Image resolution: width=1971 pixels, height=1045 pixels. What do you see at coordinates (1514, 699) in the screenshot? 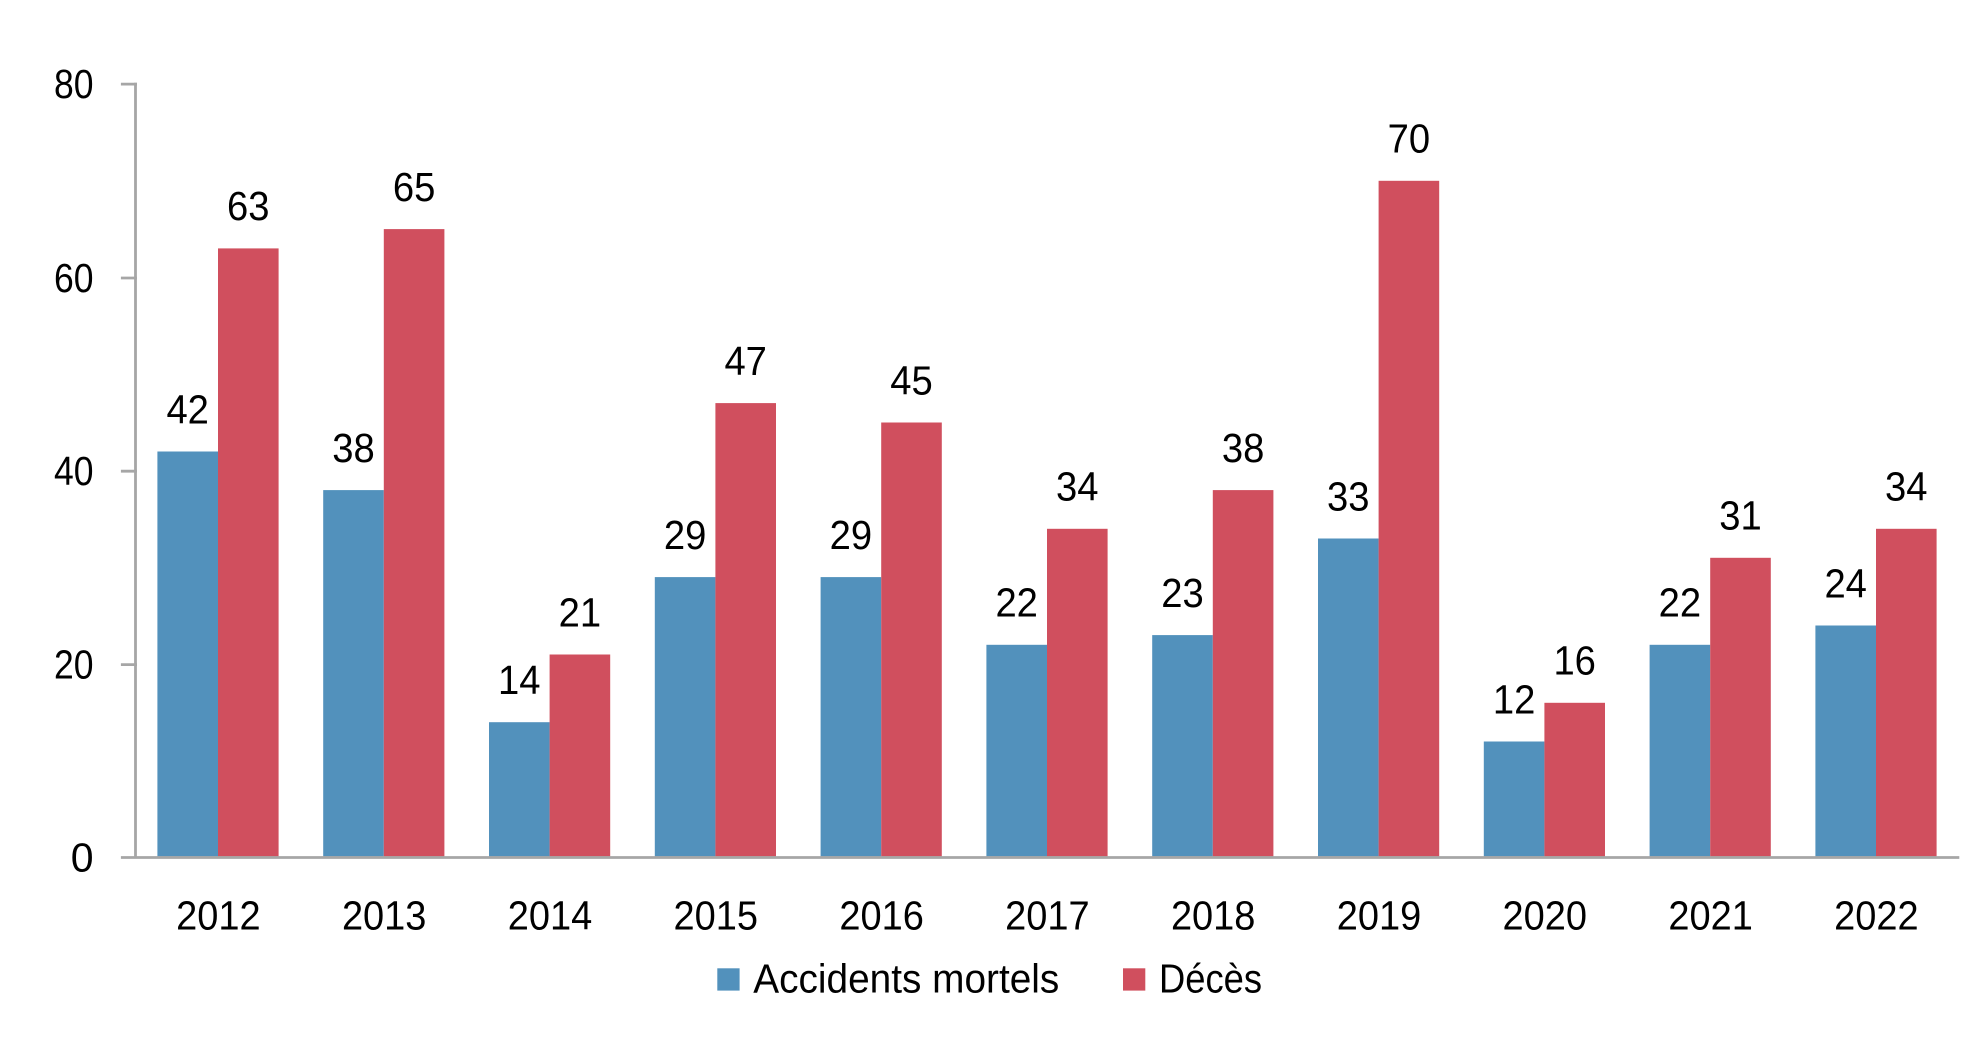
I see `svg-text: 12` at bounding box center [1514, 699].